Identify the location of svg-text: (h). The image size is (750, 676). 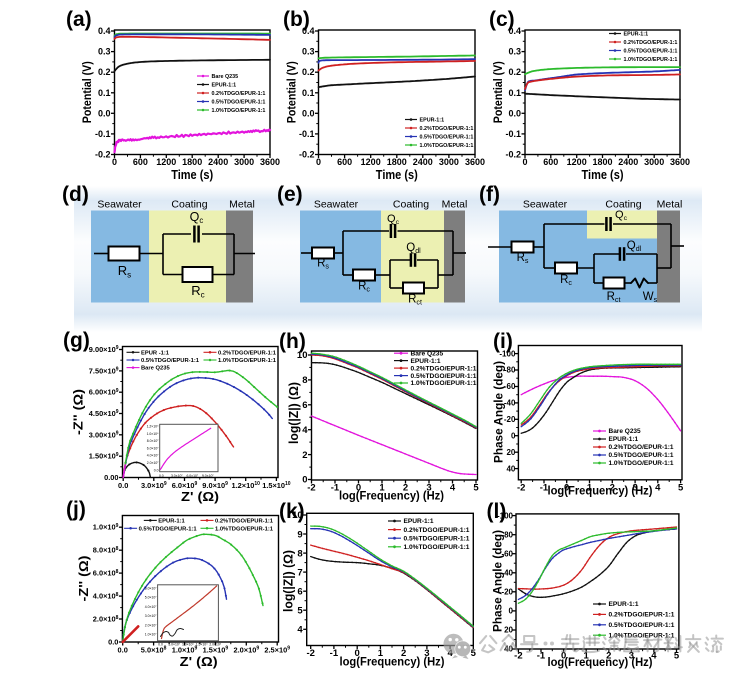
(292, 341).